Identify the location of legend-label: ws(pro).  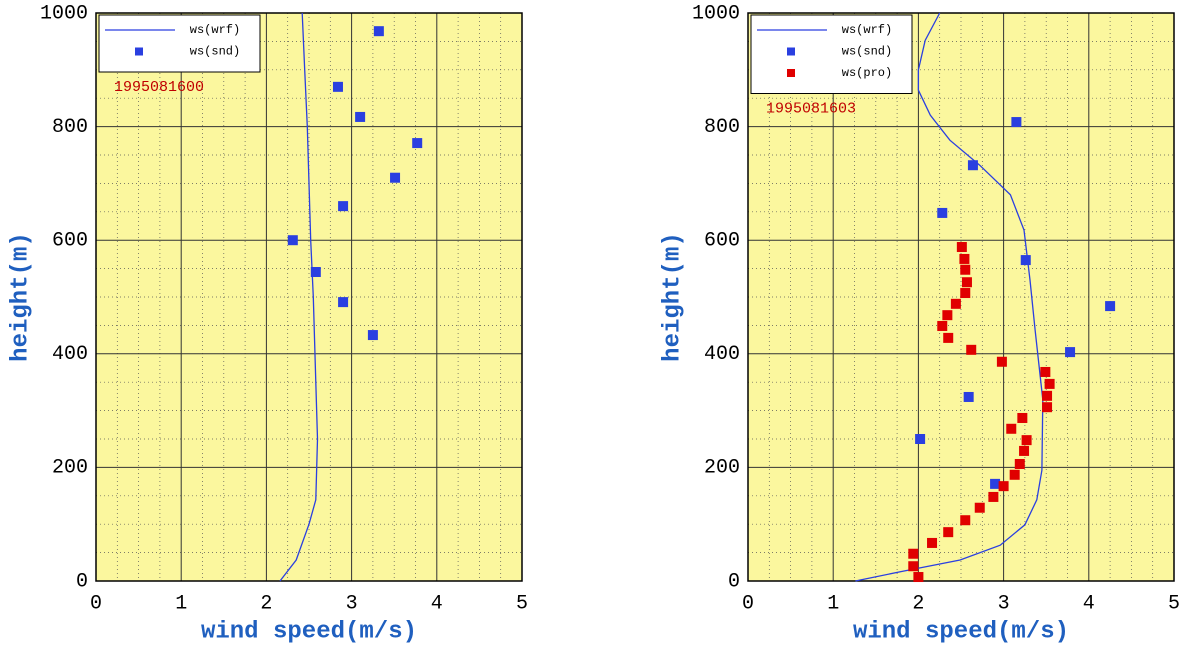
(867, 73).